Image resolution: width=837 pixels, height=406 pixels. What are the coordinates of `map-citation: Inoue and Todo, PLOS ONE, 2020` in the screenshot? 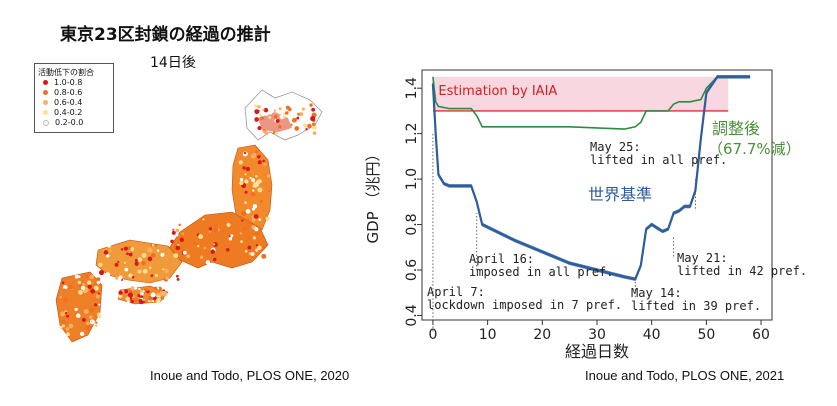 It's located at (250, 375).